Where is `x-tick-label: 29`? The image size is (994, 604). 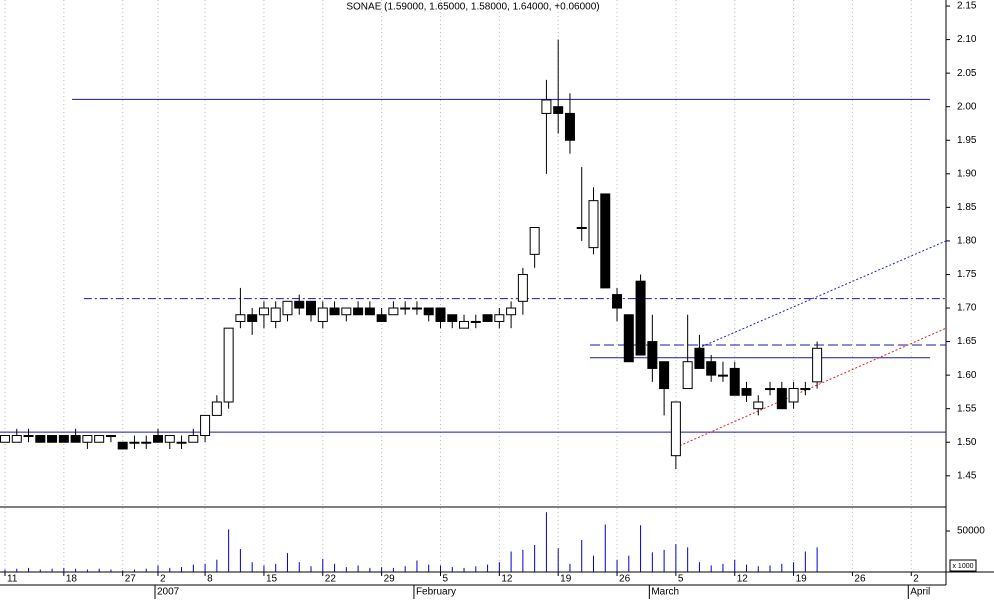 x-tick-label: 29 is located at coordinates (390, 579).